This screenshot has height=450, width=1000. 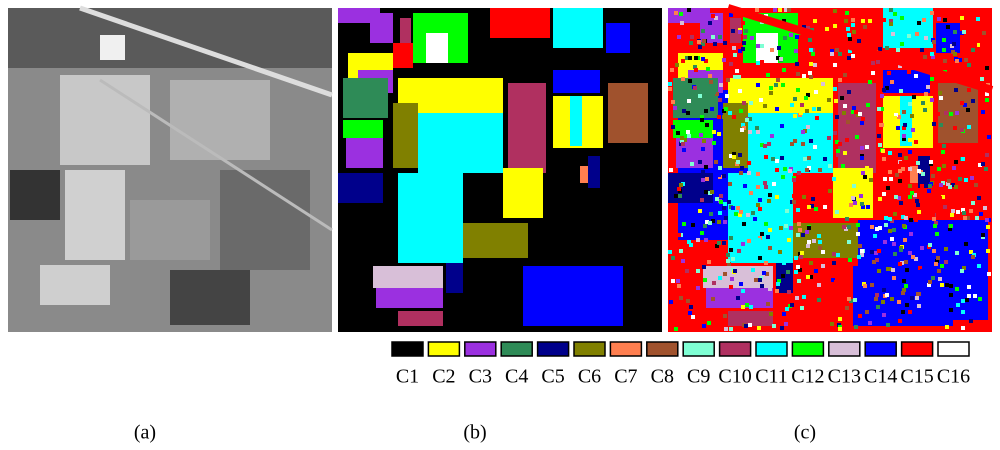 I want to click on legend-swatch, so click(x=407, y=349).